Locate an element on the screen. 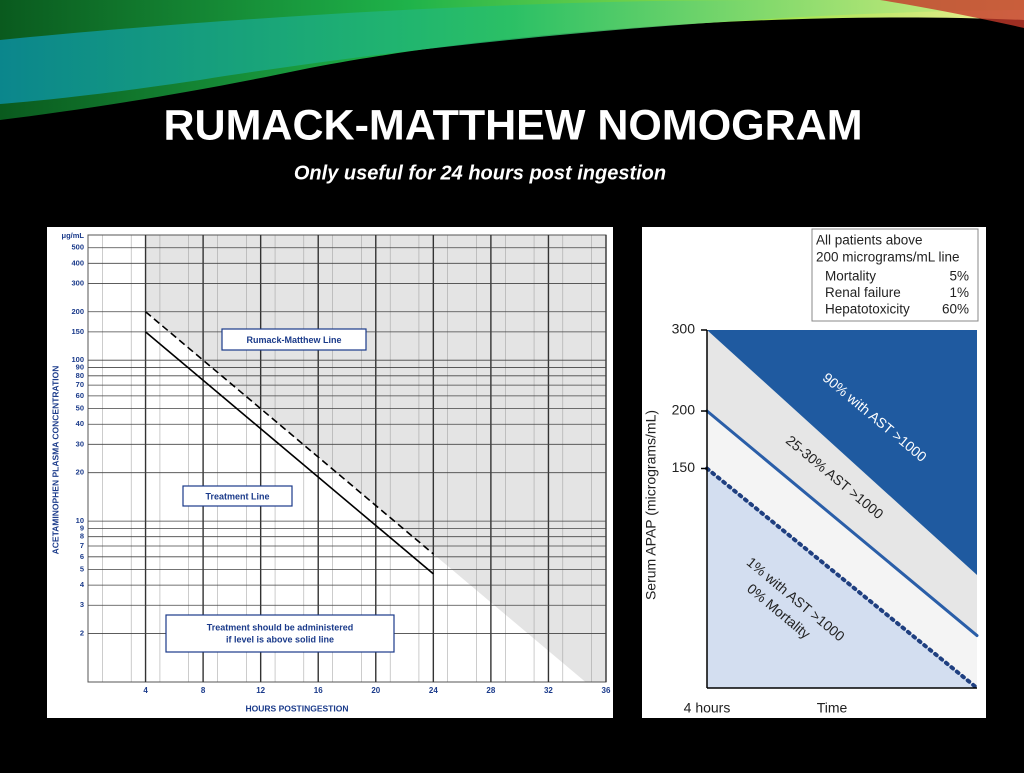 Image resolution: width=1024 pixels, height=773 pixels. y-unit: μg/mL is located at coordinates (72, 235).